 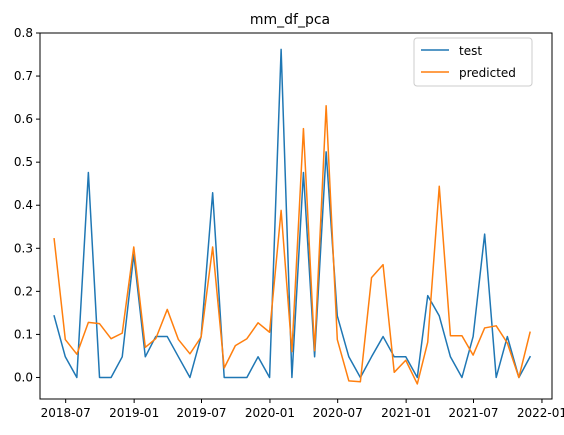 I want to click on x-tick-label: 2021-01, so click(x=406, y=413).